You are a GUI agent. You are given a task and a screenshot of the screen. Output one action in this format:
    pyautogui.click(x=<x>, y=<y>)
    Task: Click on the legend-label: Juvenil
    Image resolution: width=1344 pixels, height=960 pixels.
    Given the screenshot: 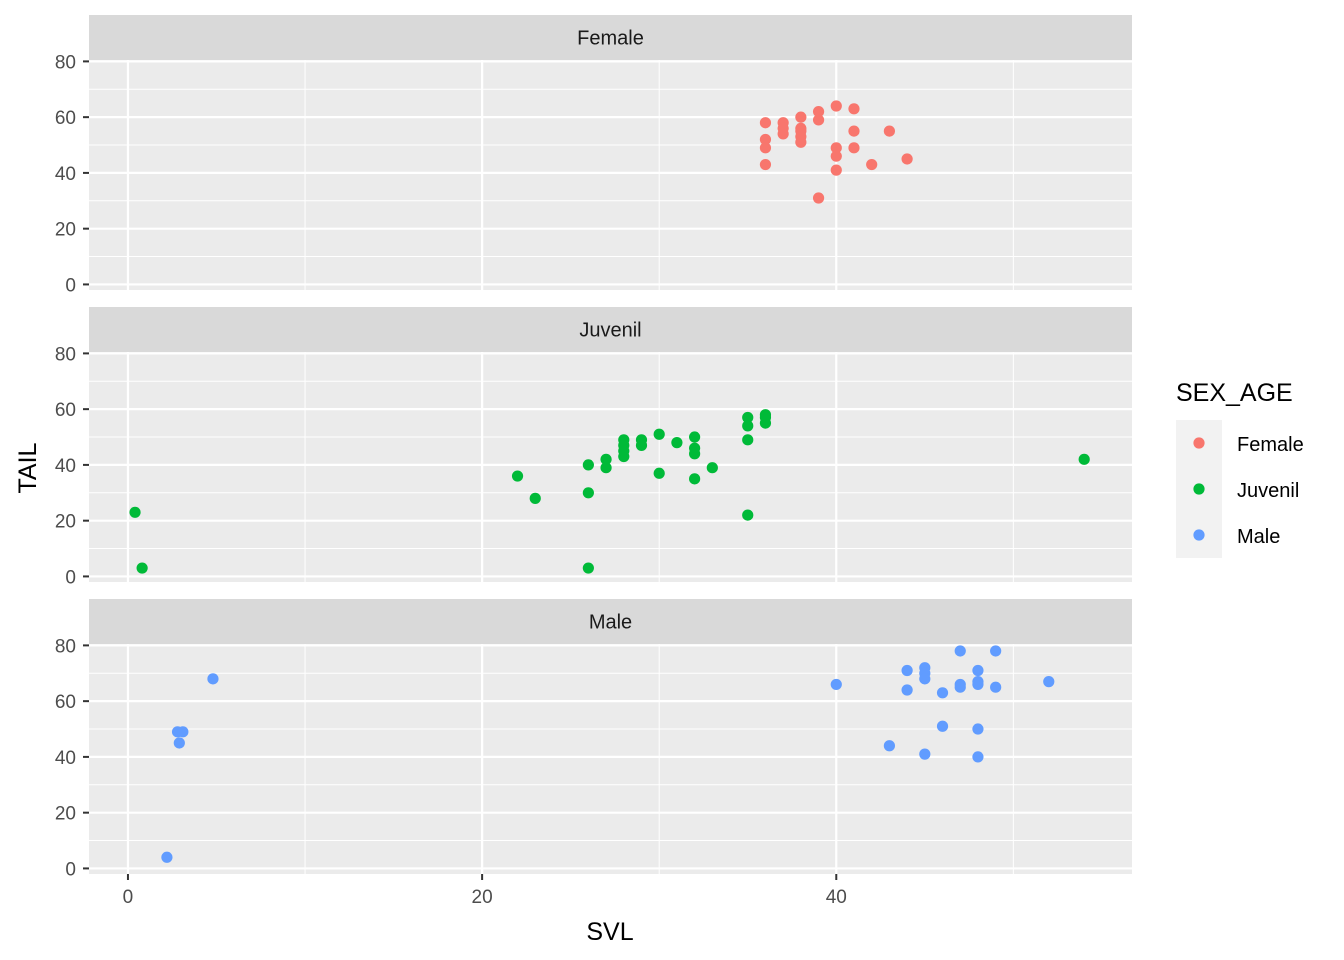 What is the action you would take?
    pyautogui.click(x=1268, y=491)
    